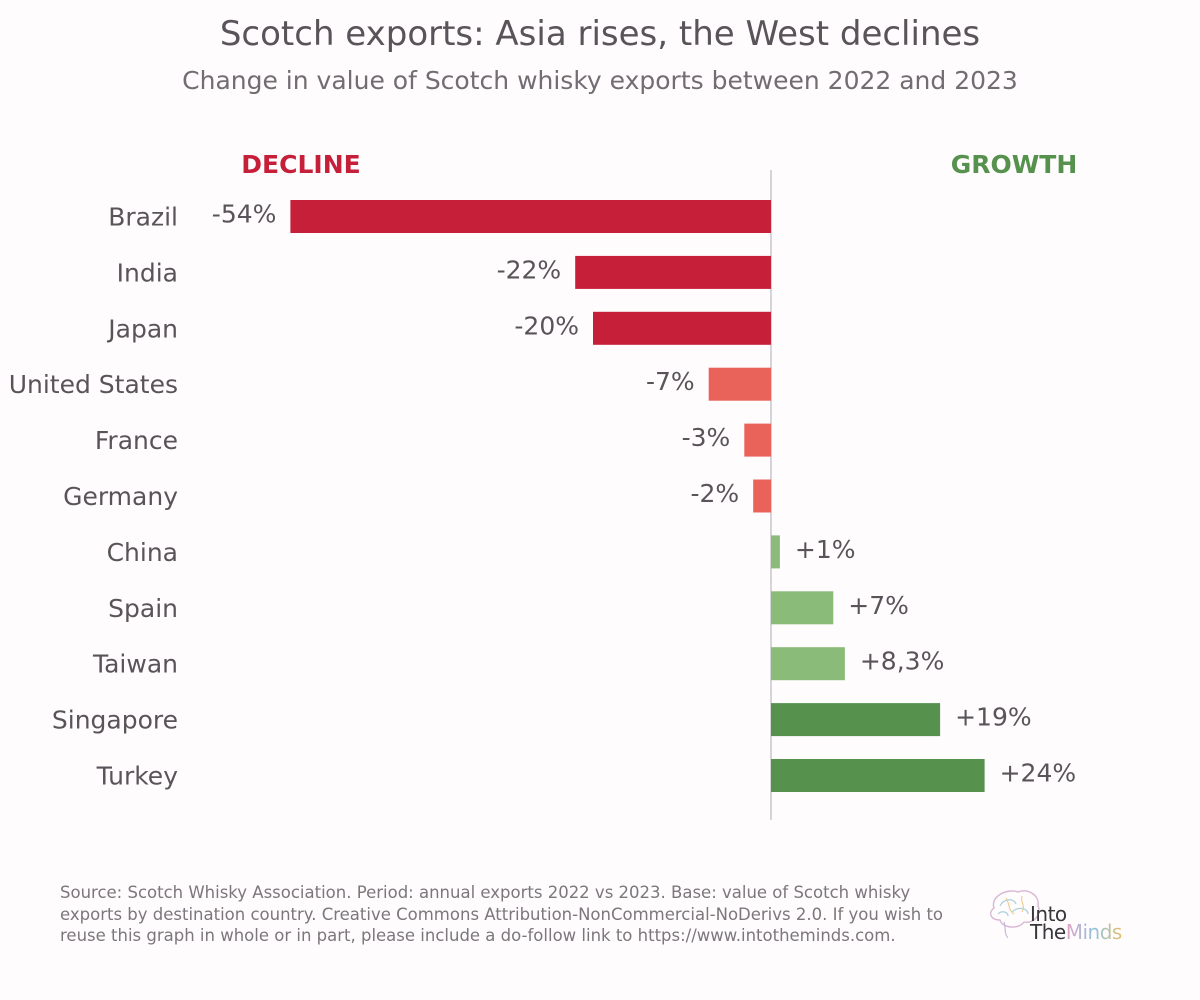 The height and width of the screenshot is (1000, 1200). Describe the element at coordinates (115, 720) in the screenshot. I see `category-label-singapore: Singapore` at that location.